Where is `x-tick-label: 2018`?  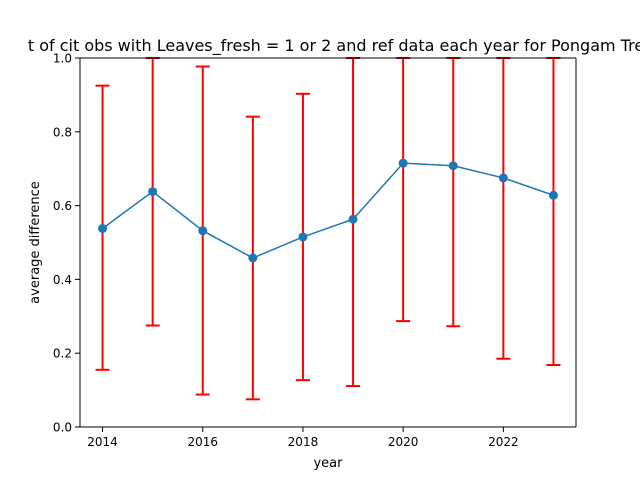
x-tick-label: 2018 is located at coordinates (303, 442).